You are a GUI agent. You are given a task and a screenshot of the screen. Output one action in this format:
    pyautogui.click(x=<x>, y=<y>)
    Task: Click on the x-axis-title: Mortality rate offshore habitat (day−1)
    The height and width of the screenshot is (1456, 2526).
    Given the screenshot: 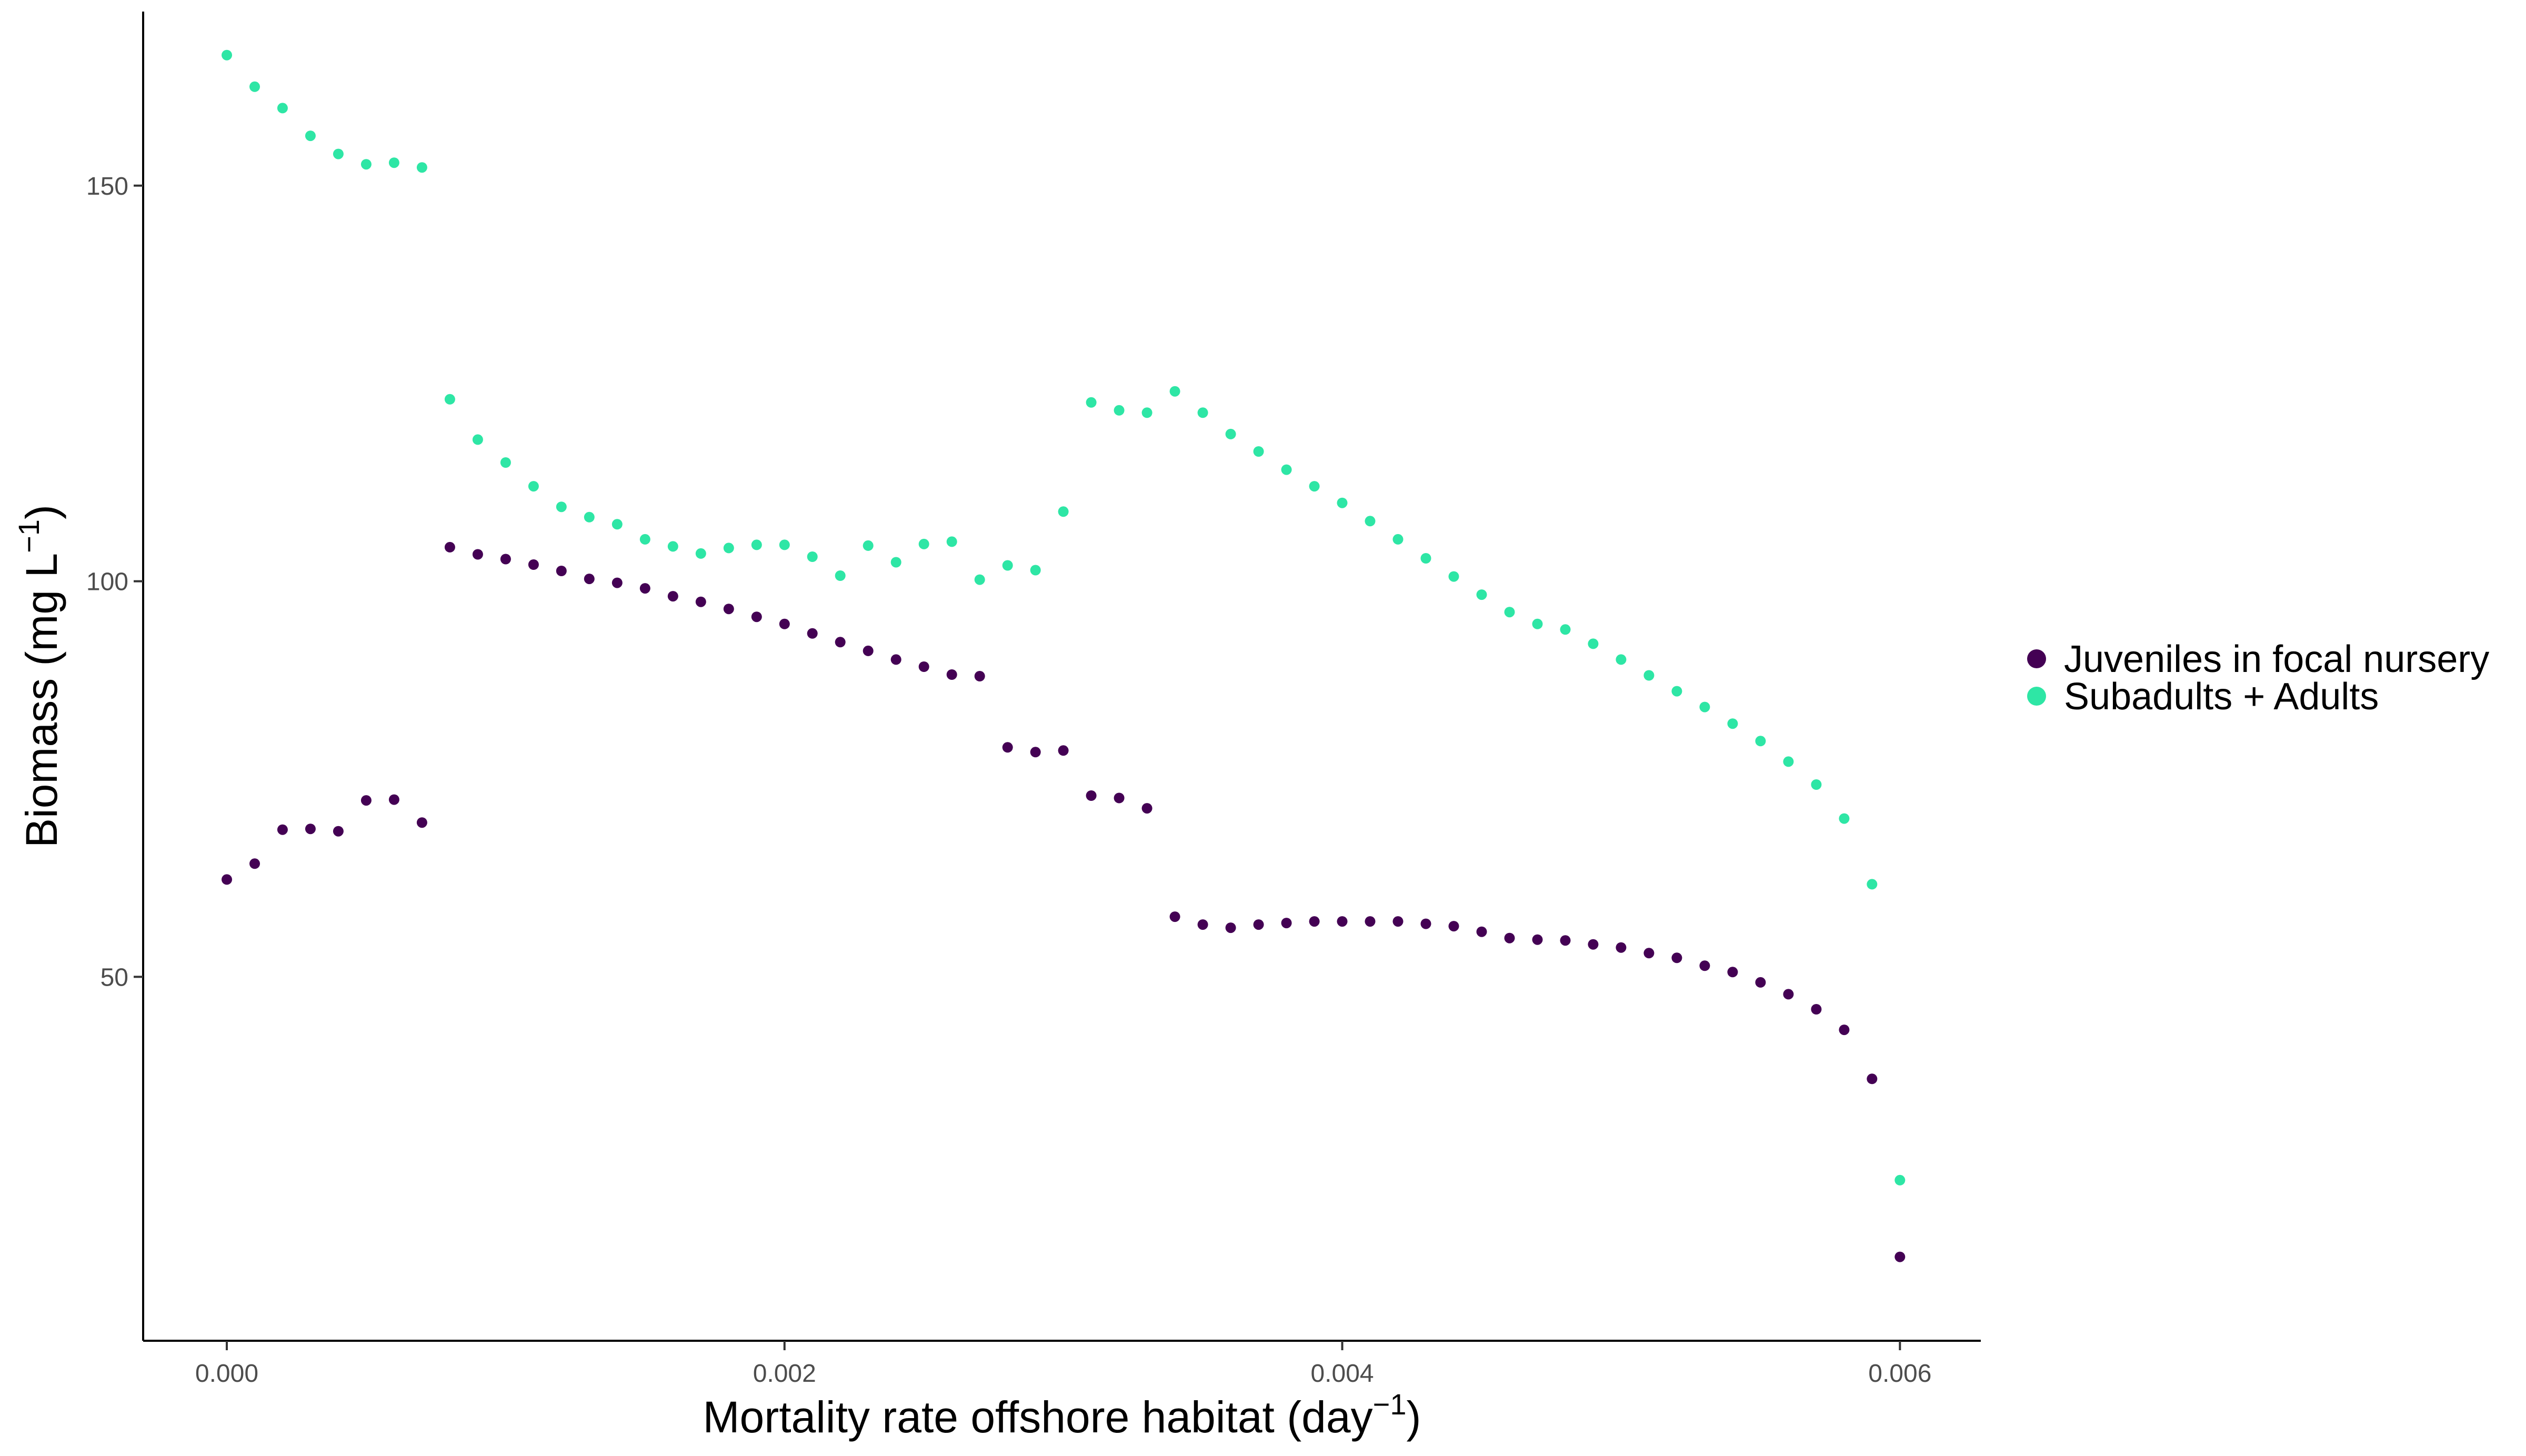 What is the action you would take?
    pyautogui.click(x=1062, y=1415)
    